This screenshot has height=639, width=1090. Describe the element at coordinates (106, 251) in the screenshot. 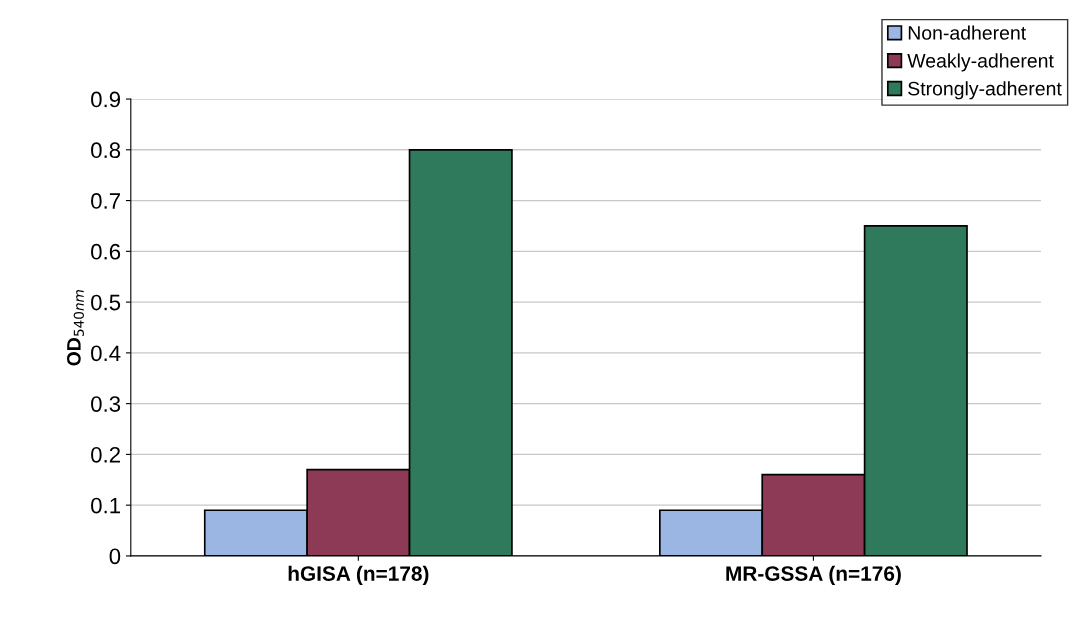

I see `y-tick-label: 0.6` at that location.